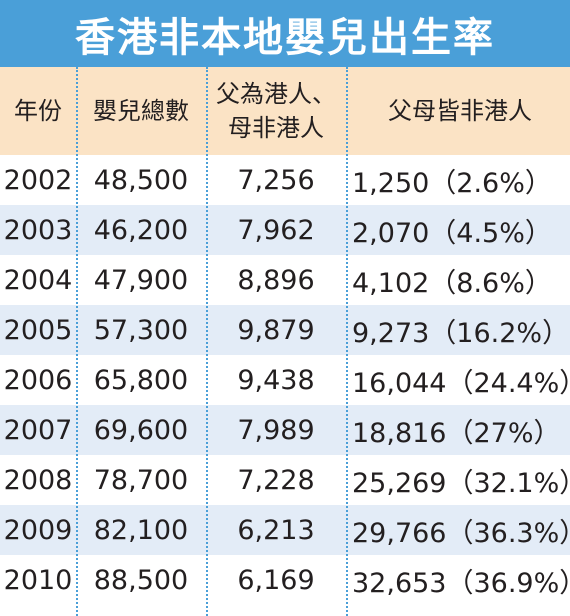 Image resolution: width=570 pixels, height=616 pixels. Describe the element at coordinates (276, 480) in the screenshot. I see `cell-father-local: 7,228` at that location.